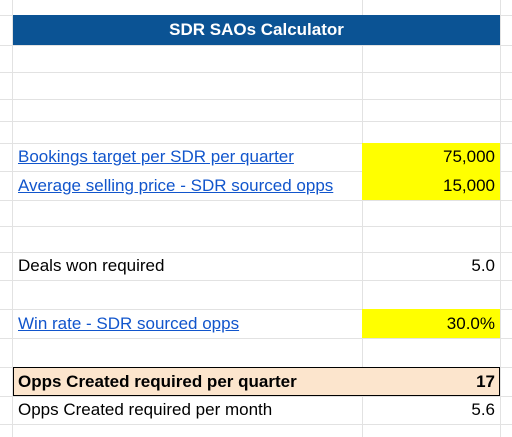 The image size is (512, 437). I want to click on input-value: 75,000, so click(431, 157).